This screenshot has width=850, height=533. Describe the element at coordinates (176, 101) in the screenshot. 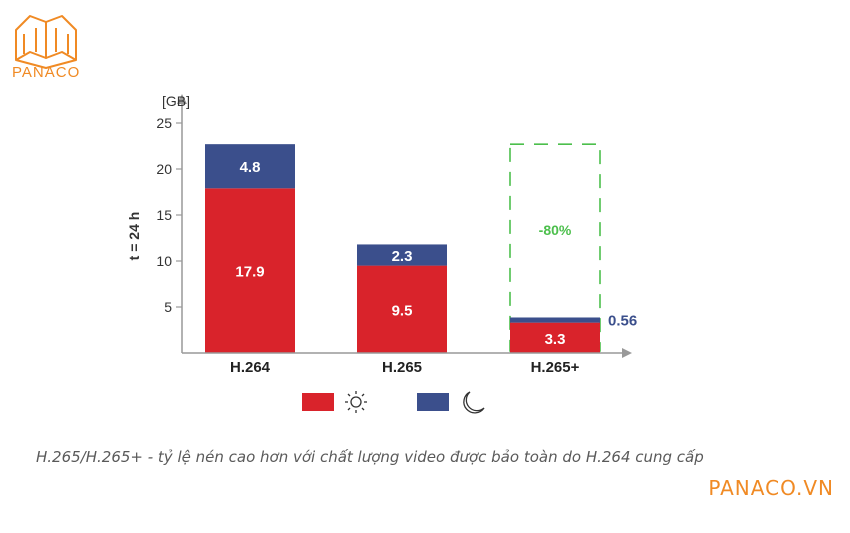

I see `y-unit-label: [GB]` at that location.